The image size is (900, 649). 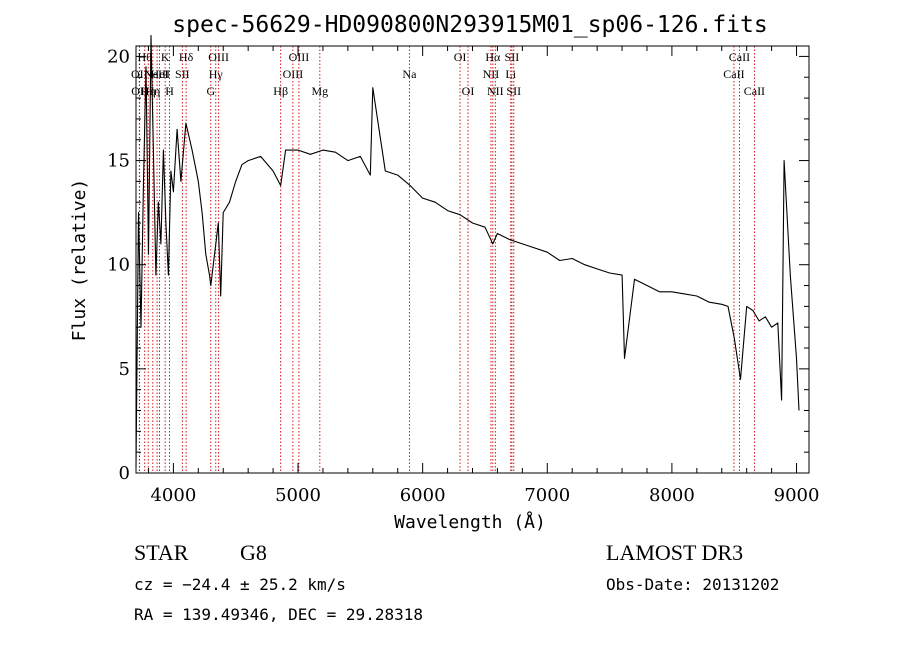 I want to click on survey-name: LAMOST DR3, so click(x=674, y=552).